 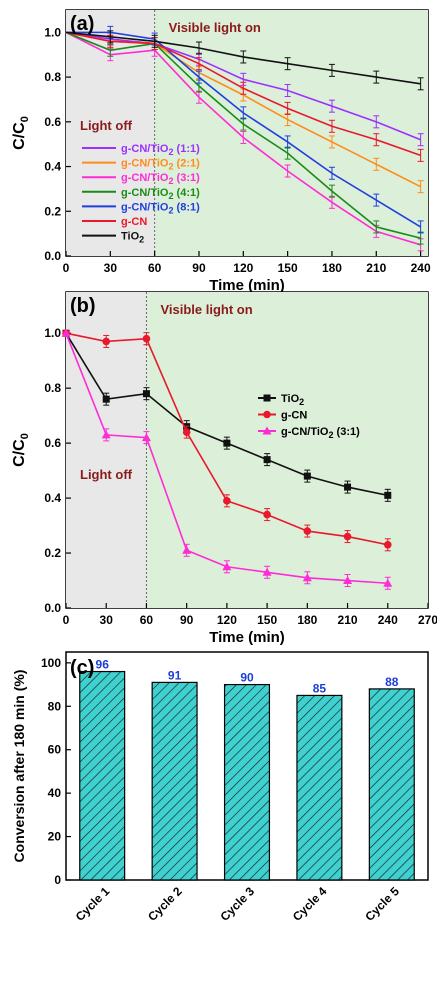 What do you see at coordinates (55, 793) in the screenshot?
I see `y-tick-label: 40` at bounding box center [55, 793].